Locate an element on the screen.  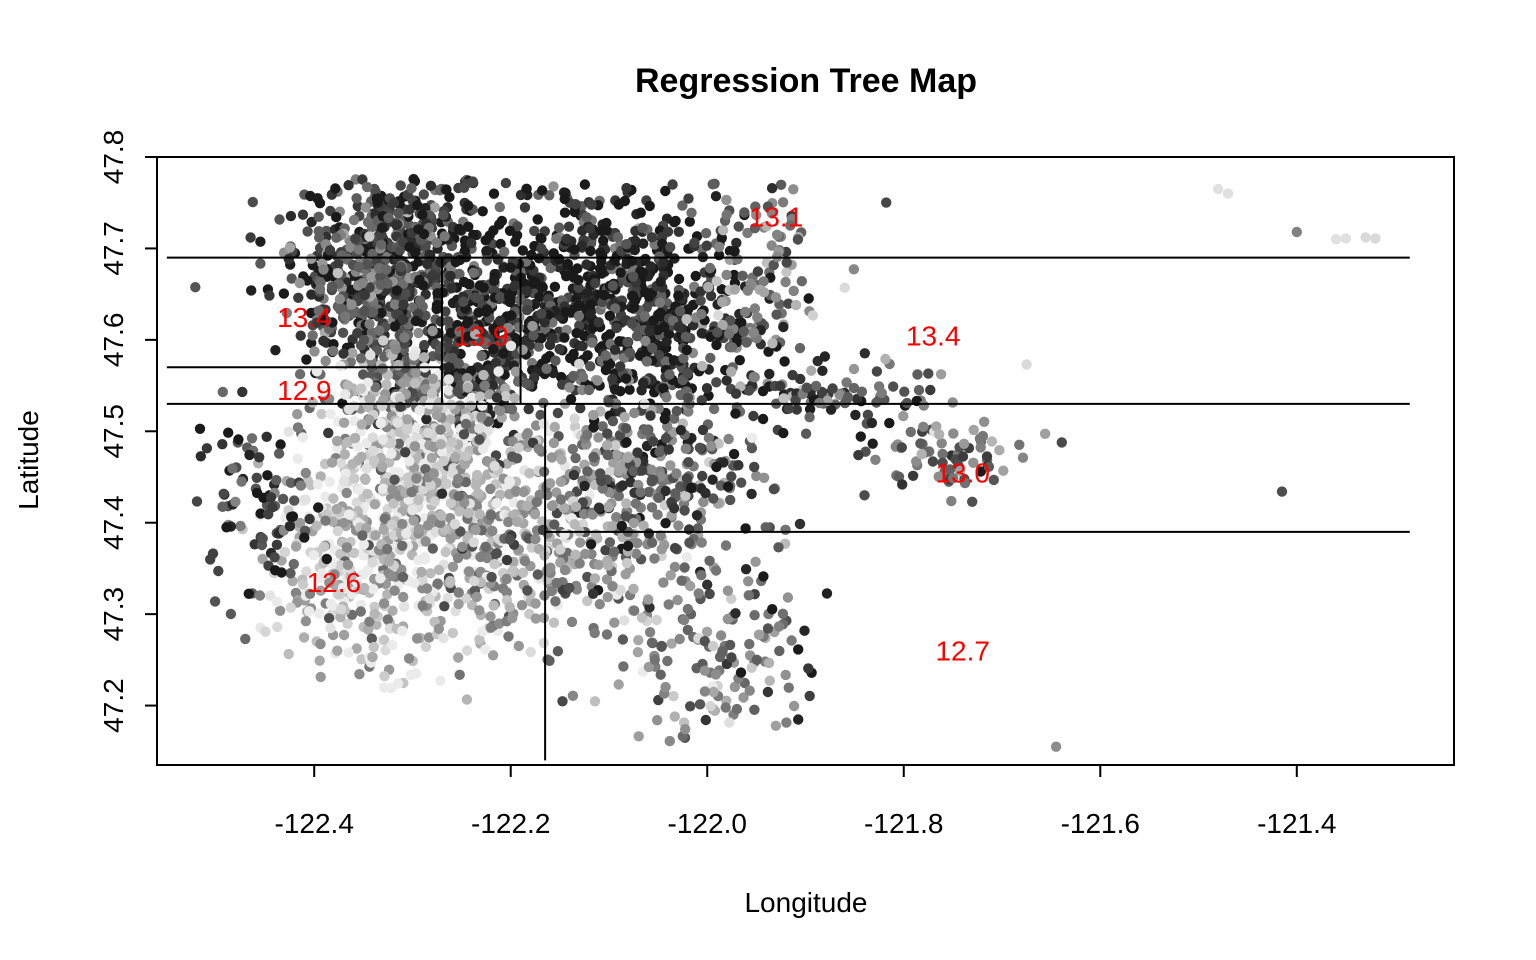
leaf-value-label: 13.1 is located at coordinates (776, 216).